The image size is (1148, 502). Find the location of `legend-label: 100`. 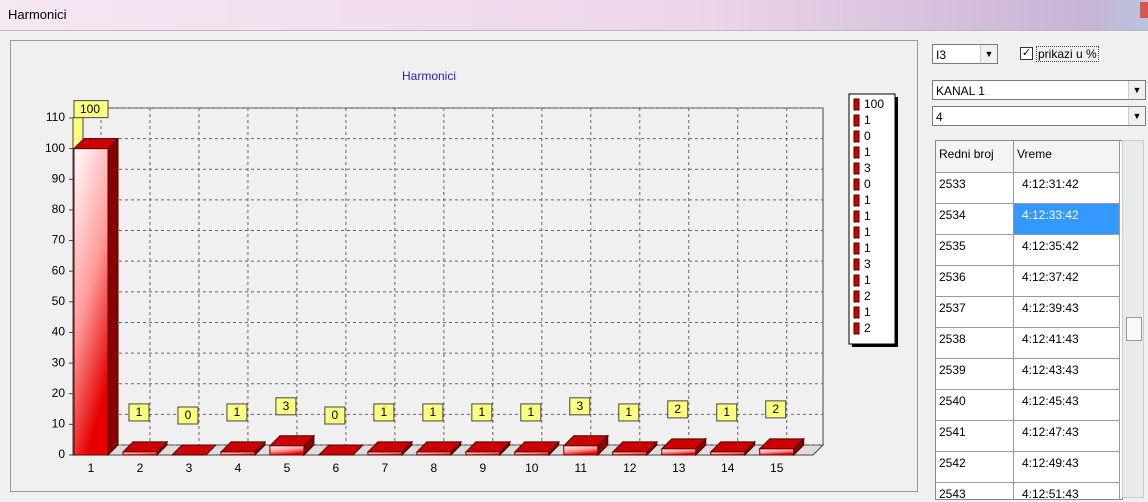

legend-label: 100 is located at coordinates (874, 104).